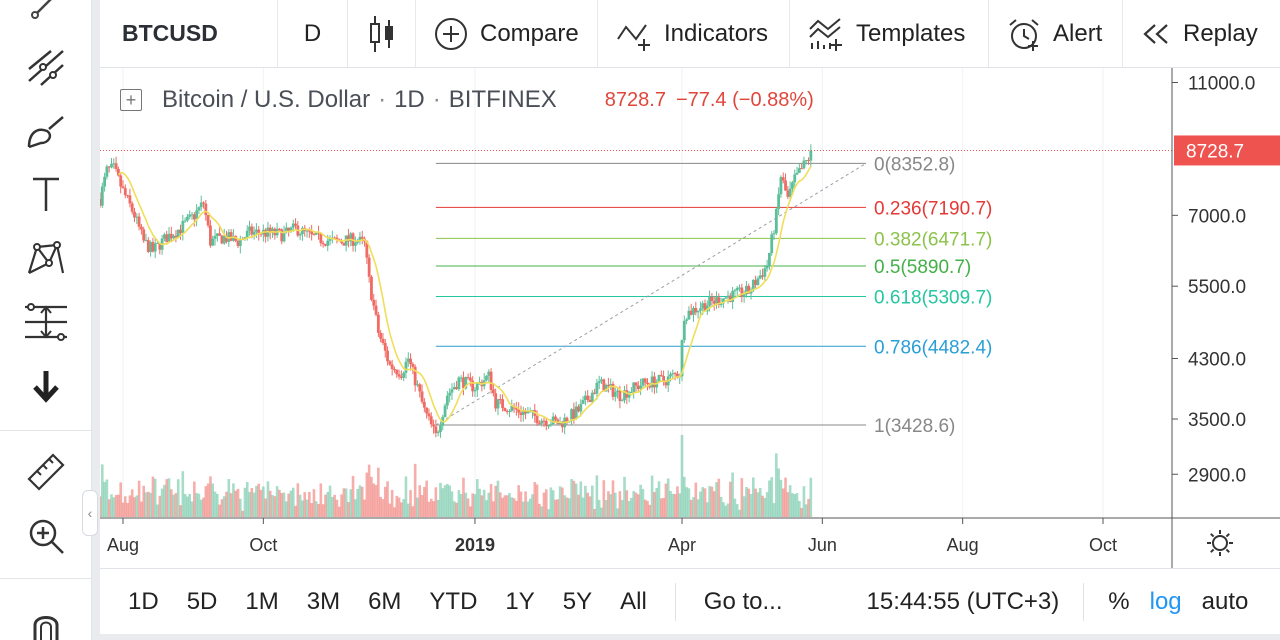  I want to click on range-3m: 3M, so click(323, 601).